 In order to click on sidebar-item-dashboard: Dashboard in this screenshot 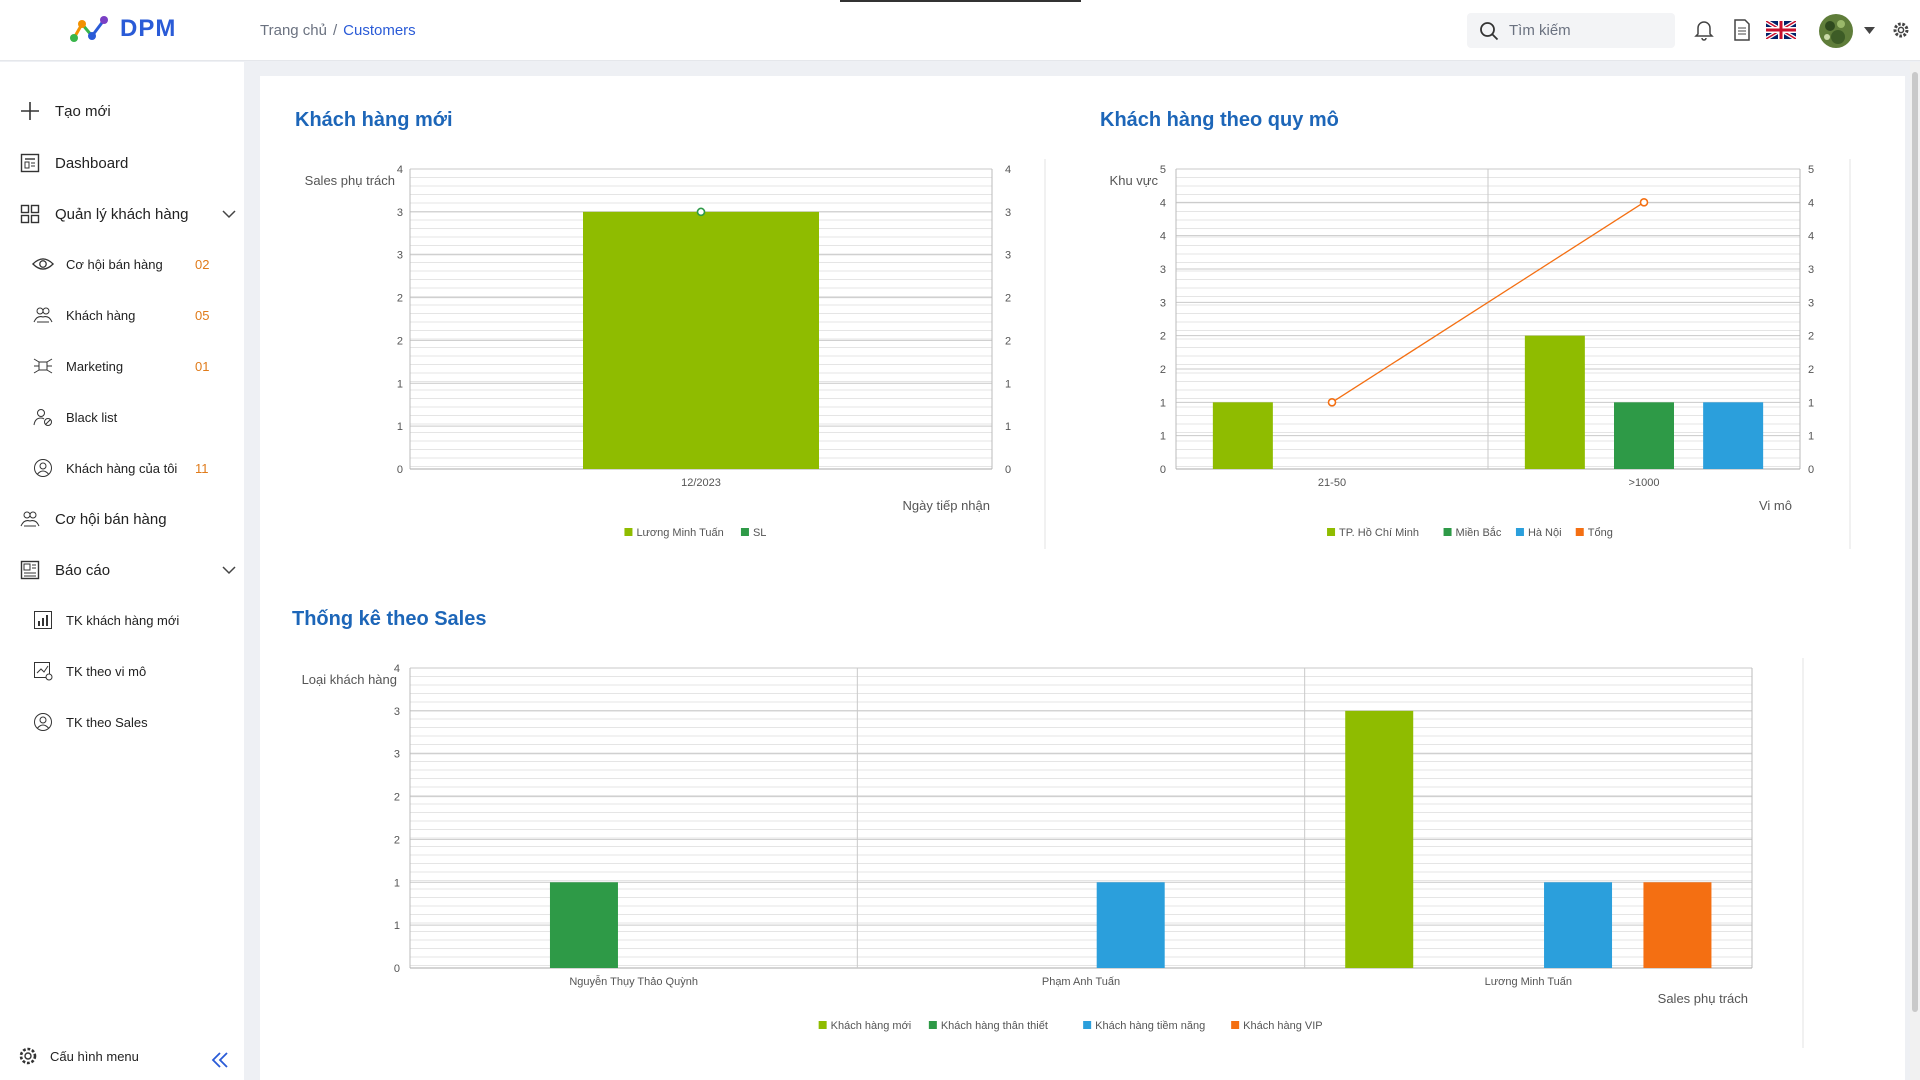, I will do `click(122, 163)`.